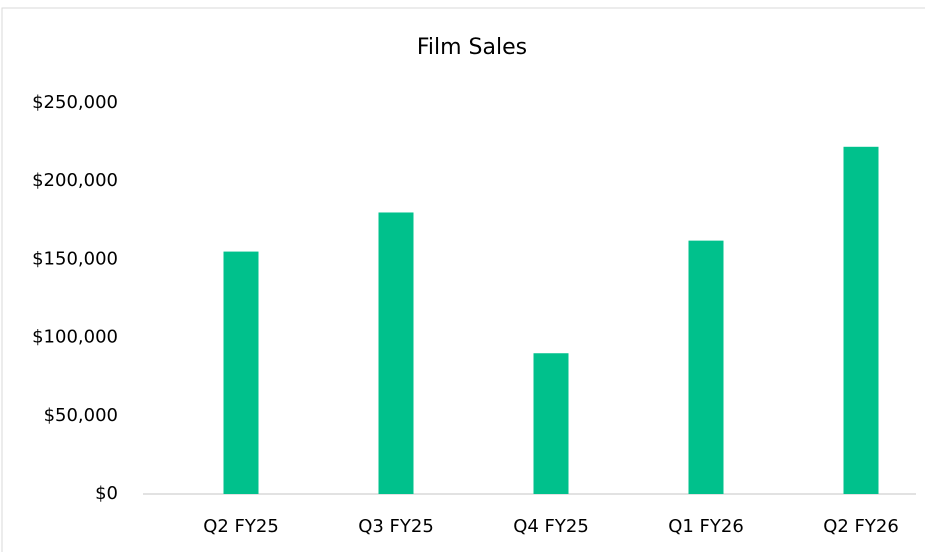 The width and height of the screenshot is (925, 552). I want to click on x-tick-label: Q2 FY25, so click(241, 526).